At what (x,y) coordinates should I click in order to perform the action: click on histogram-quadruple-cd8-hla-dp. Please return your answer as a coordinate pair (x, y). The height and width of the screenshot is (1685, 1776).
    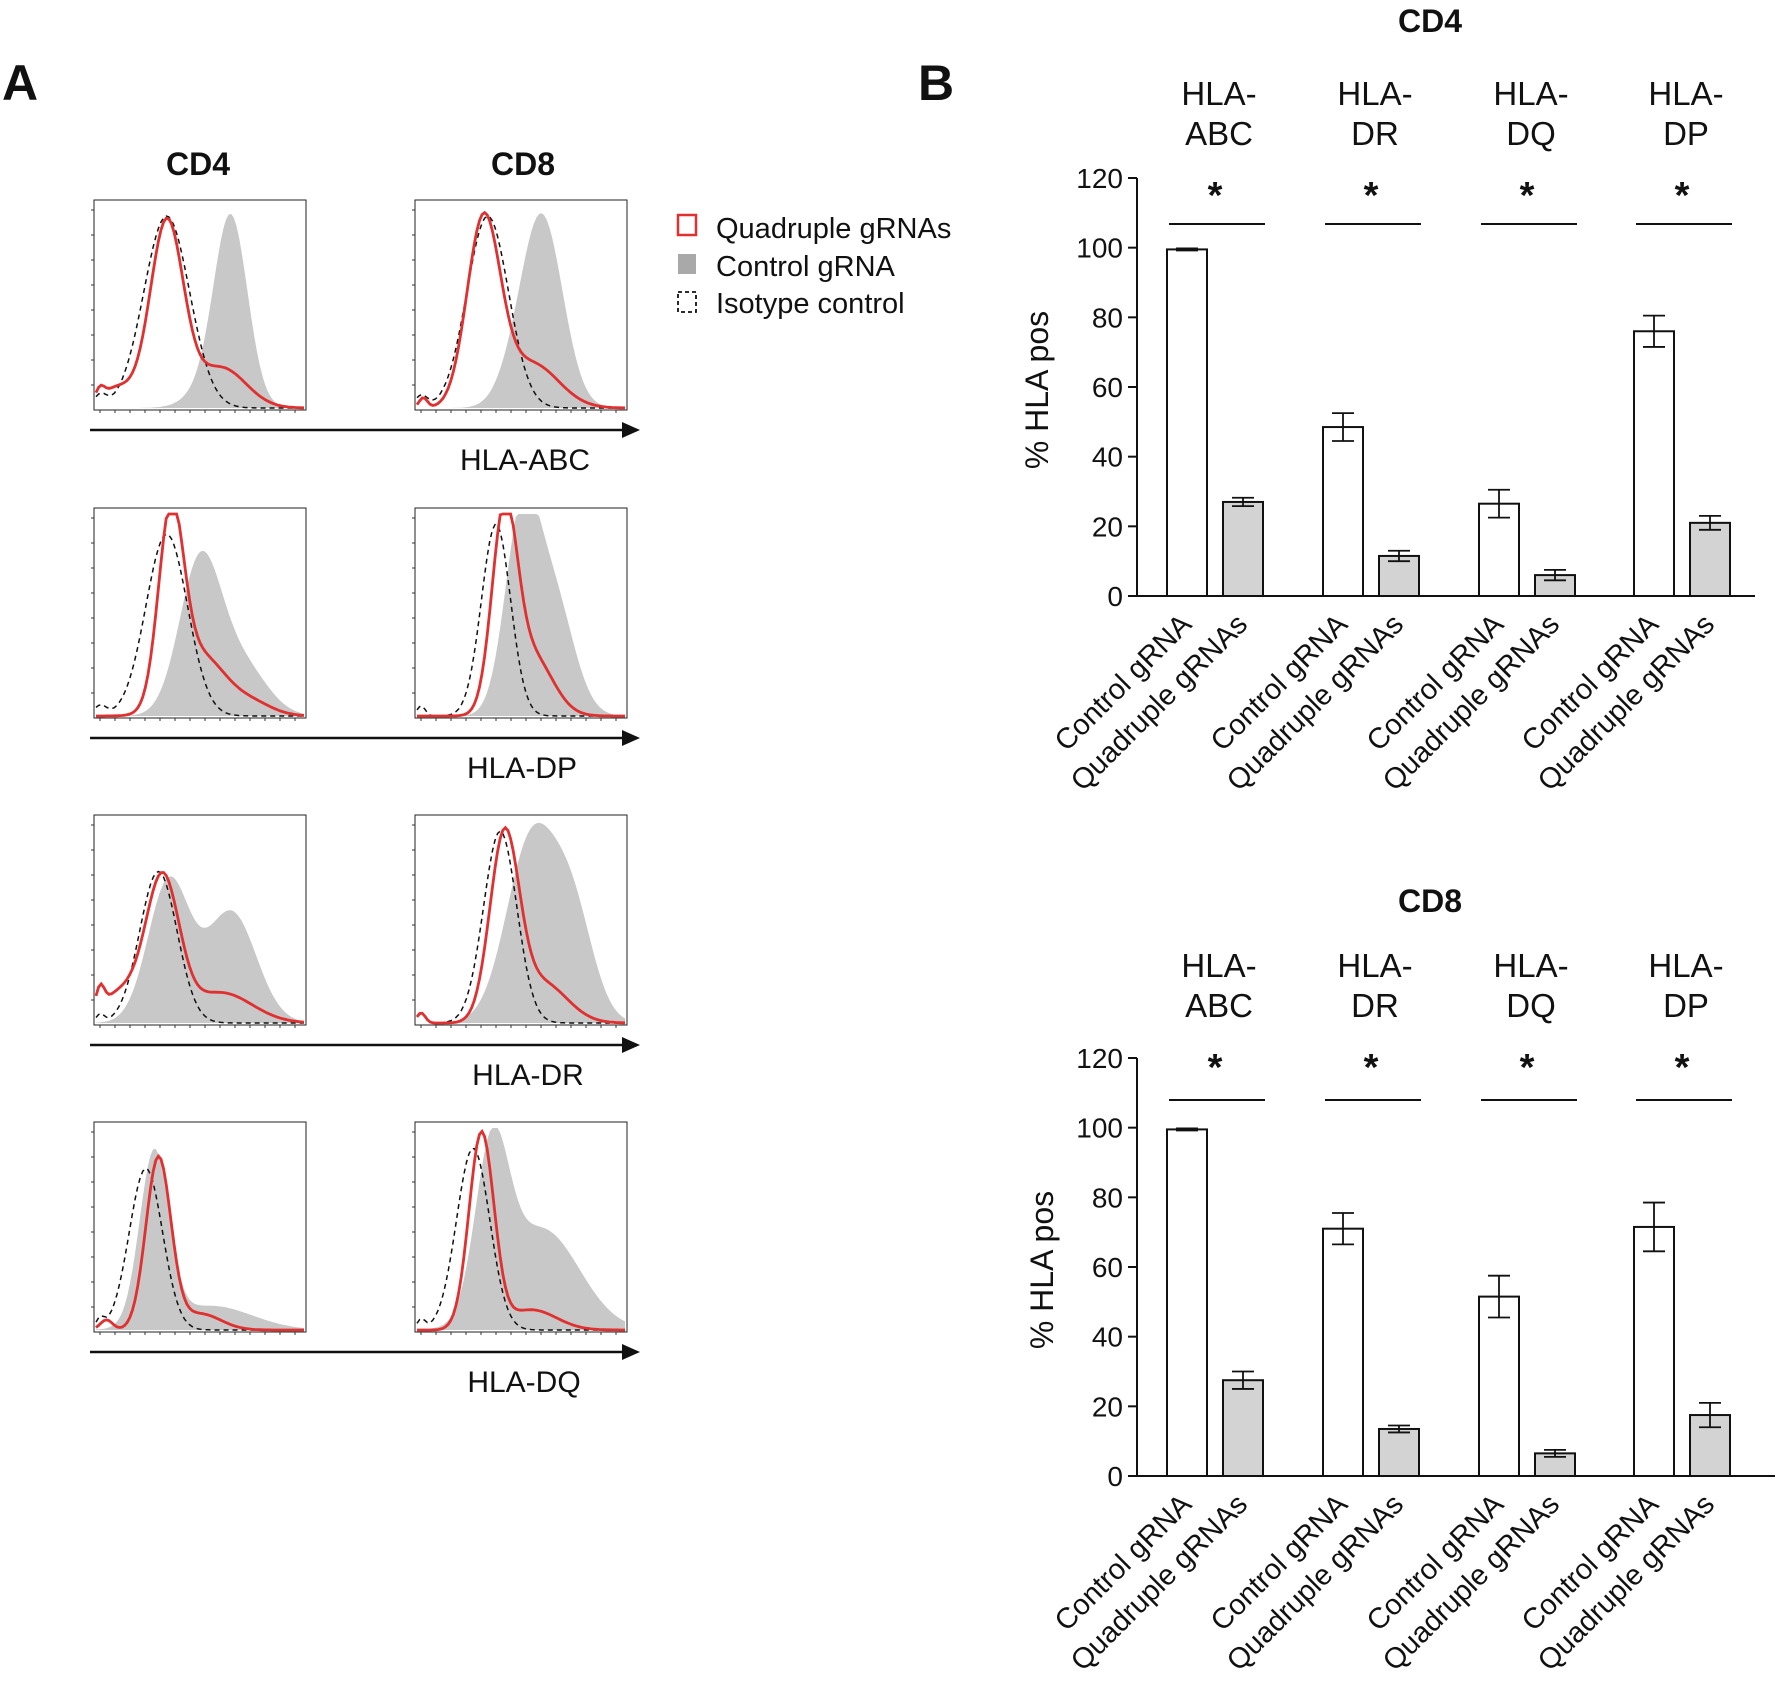
    Looking at the image, I should click on (521, 615).